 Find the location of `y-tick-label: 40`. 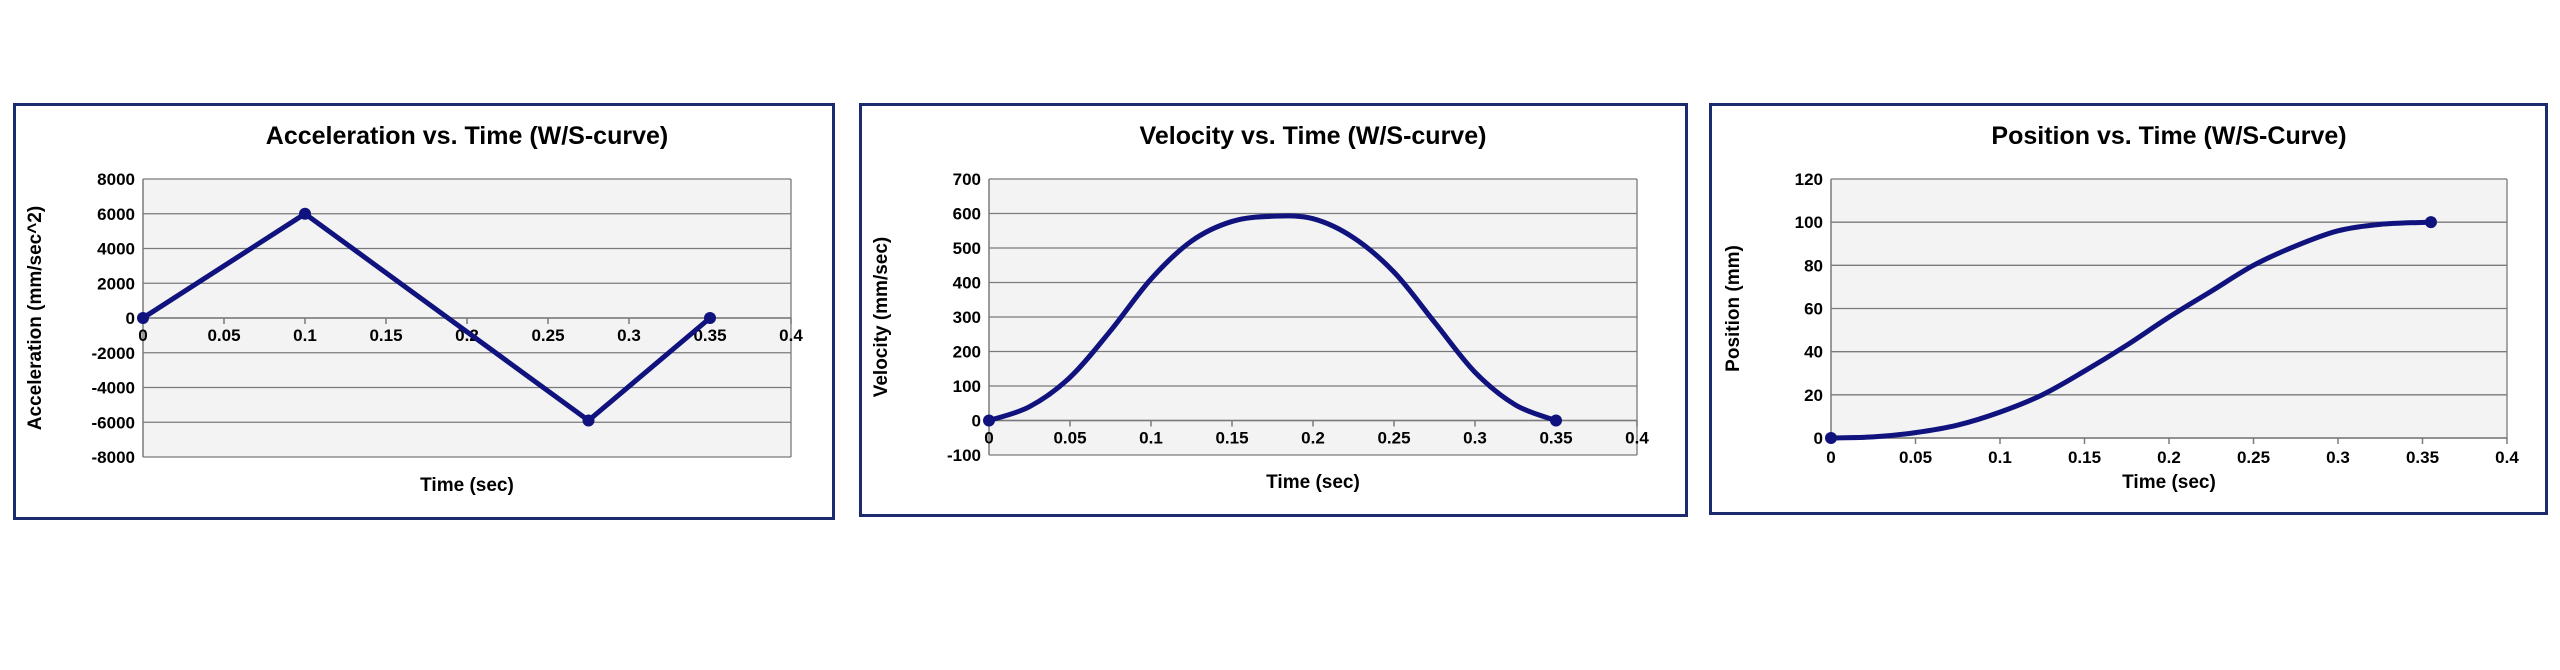

y-tick-label: 40 is located at coordinates (1813, 352).